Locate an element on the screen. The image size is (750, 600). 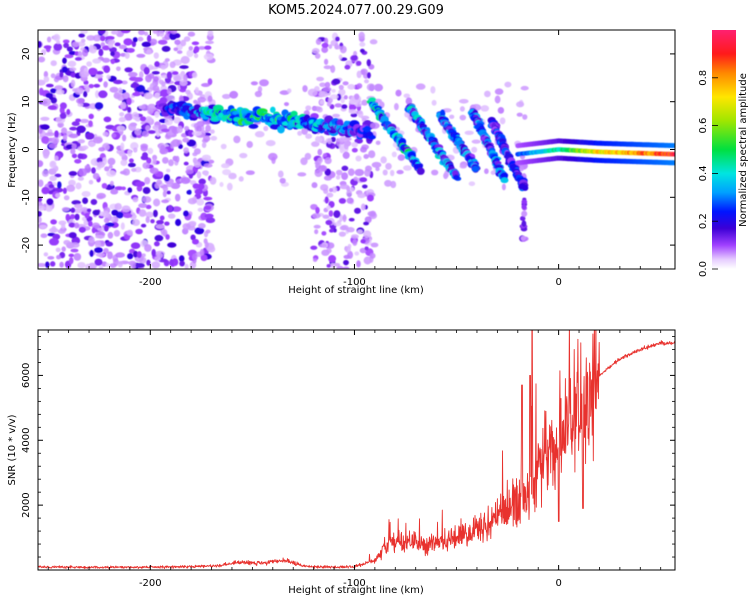
colorbar-tick-label: 0.8 is located at coordinates (703, 78).